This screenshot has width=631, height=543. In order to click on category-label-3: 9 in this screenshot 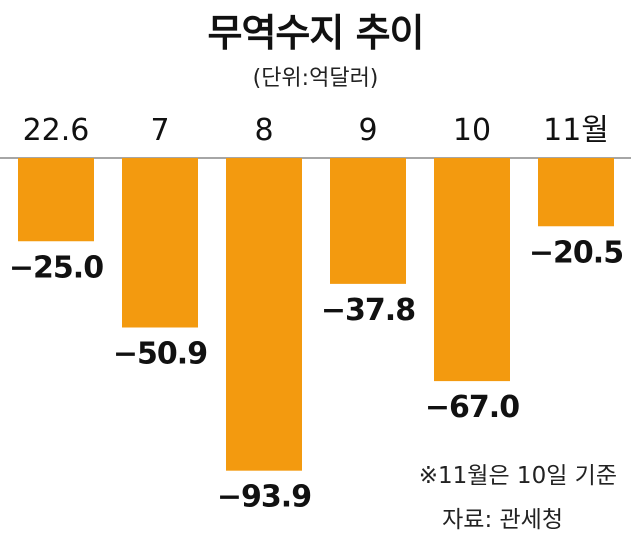, I will do `click(367, 130)`.